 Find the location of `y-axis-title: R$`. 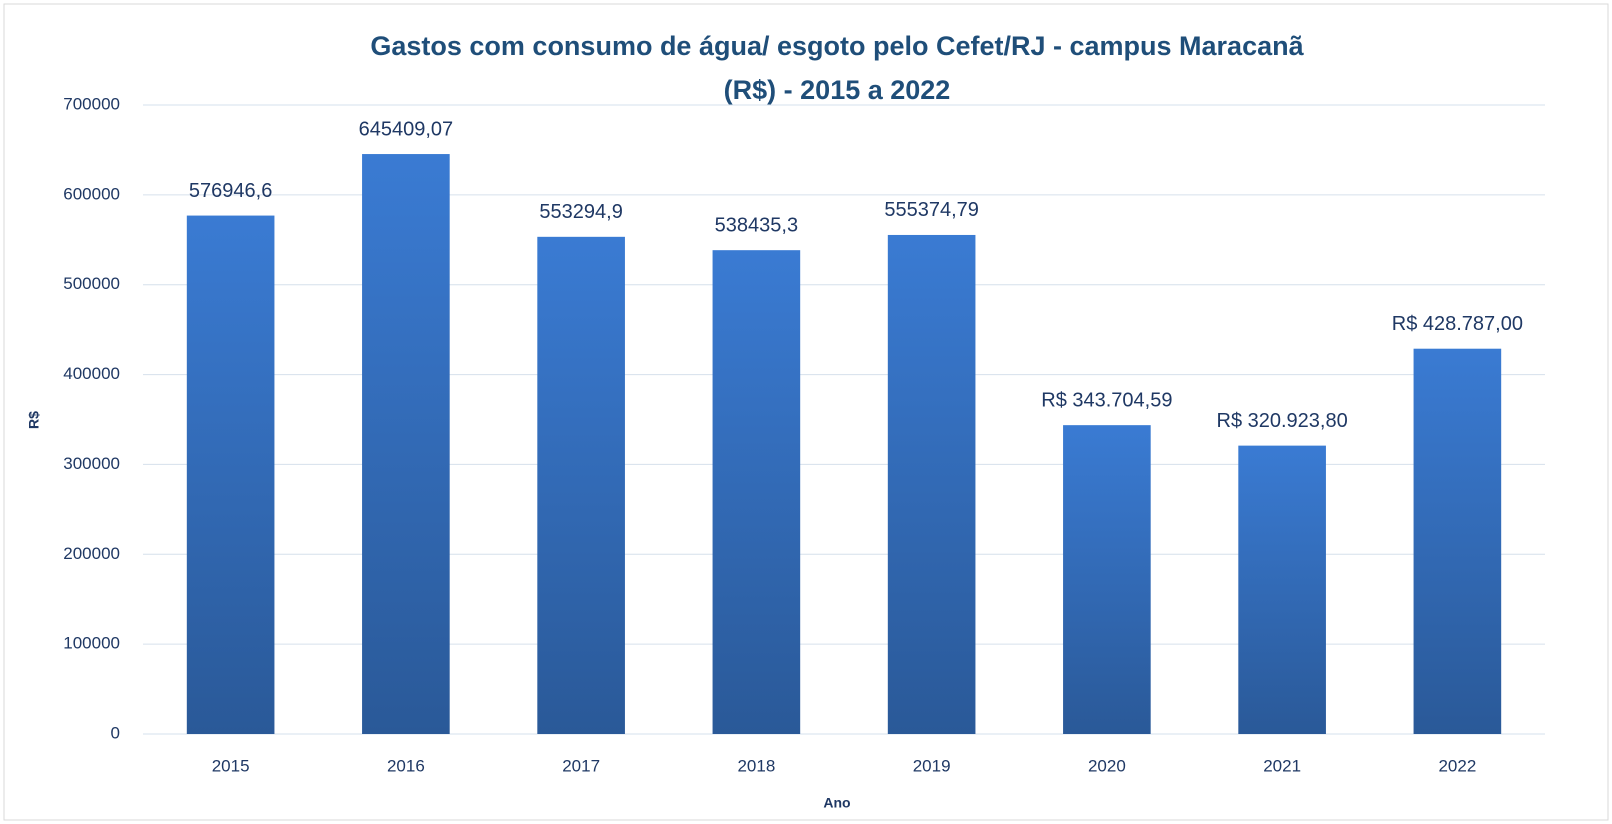

y-axis-title: R$ is located at coordinates (34, 420).